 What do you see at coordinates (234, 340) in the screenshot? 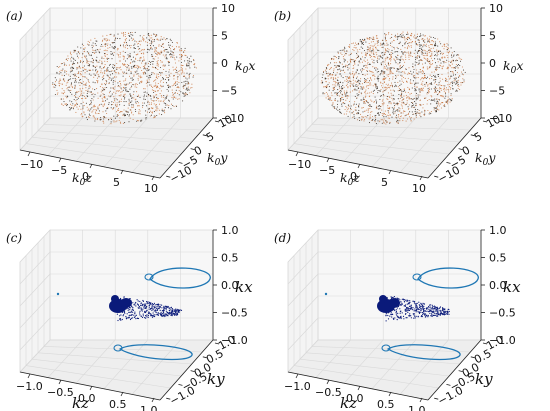
I see `vertical-tick-label: −1.0` at bounding box center [234, 340].